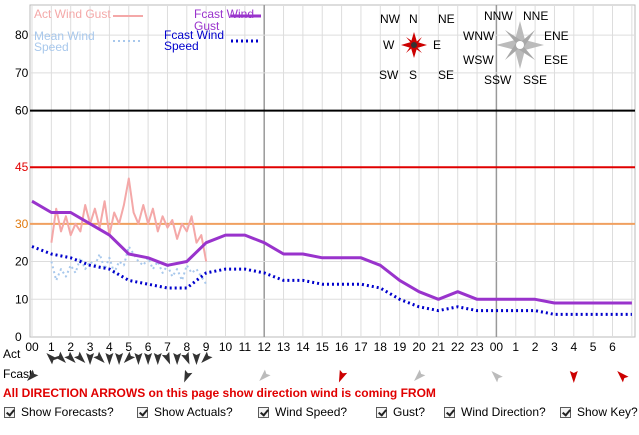 The image size is (639, 435). Describe the element at coordinates (328, 376) in the screenshot. I see `forecast-direction-arrows` at that location.